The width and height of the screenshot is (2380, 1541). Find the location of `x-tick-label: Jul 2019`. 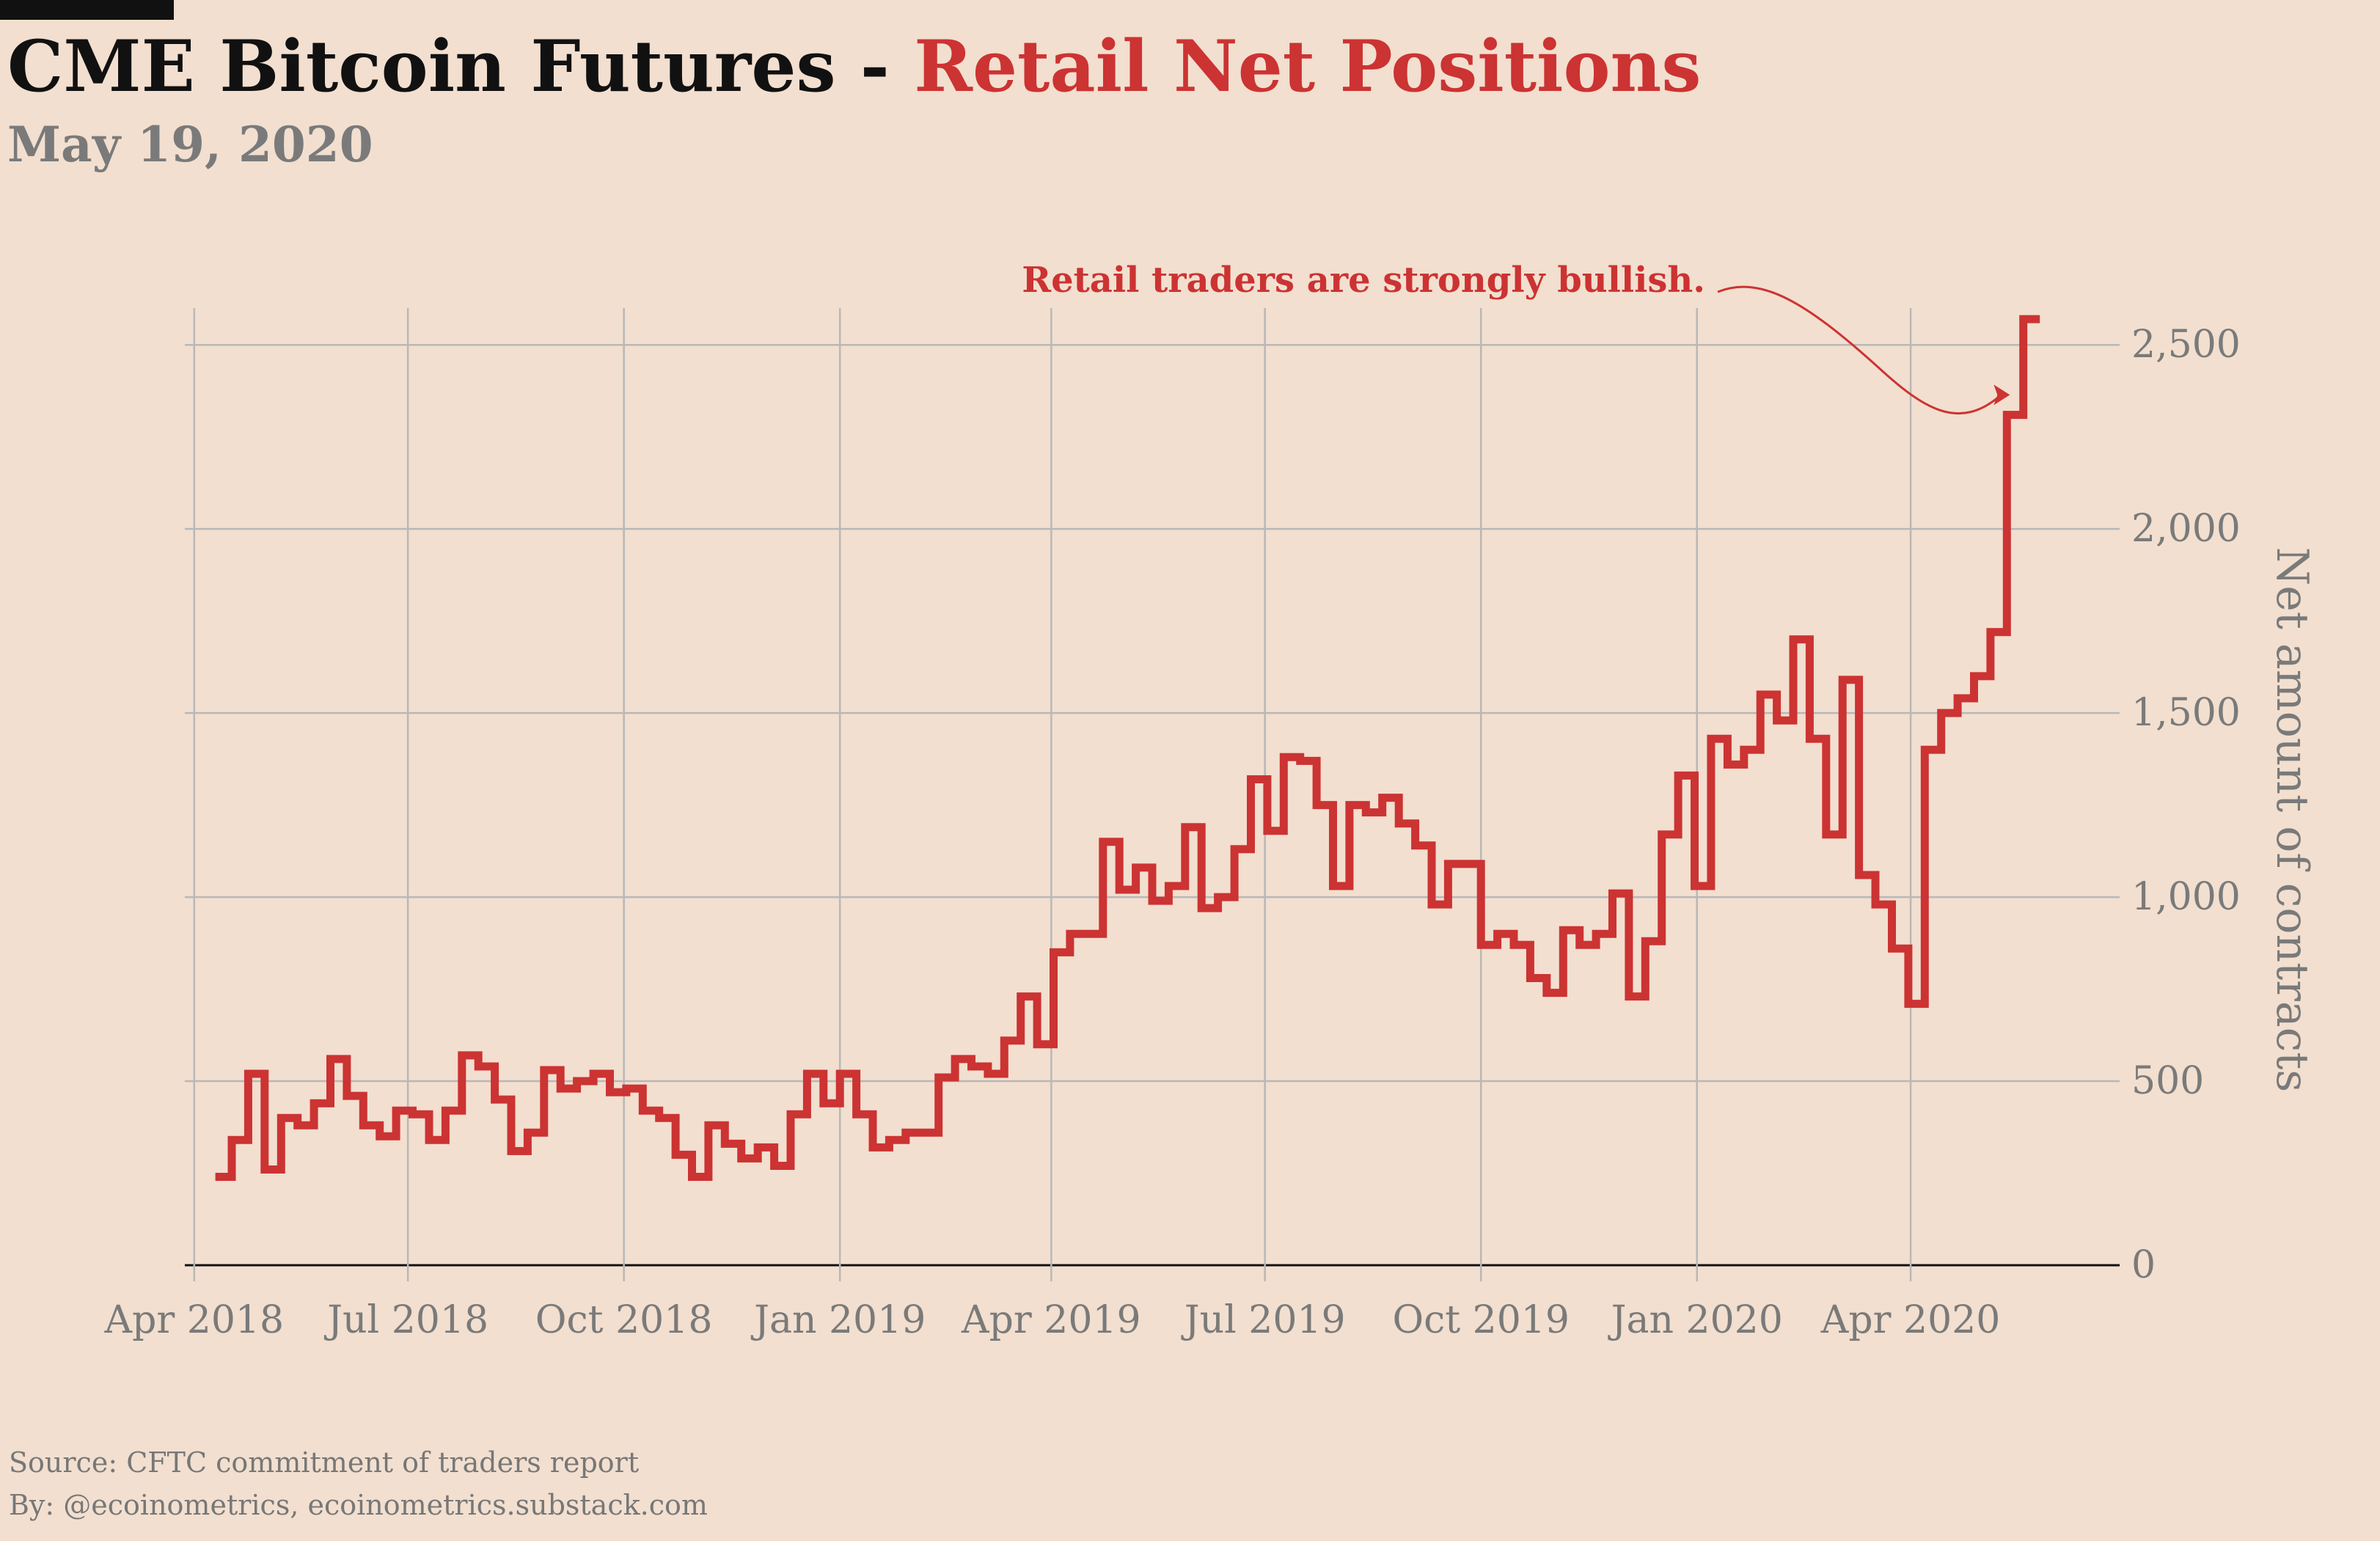

x-tick-label: Jul 2019 is located at coordinates (1264, 1320).